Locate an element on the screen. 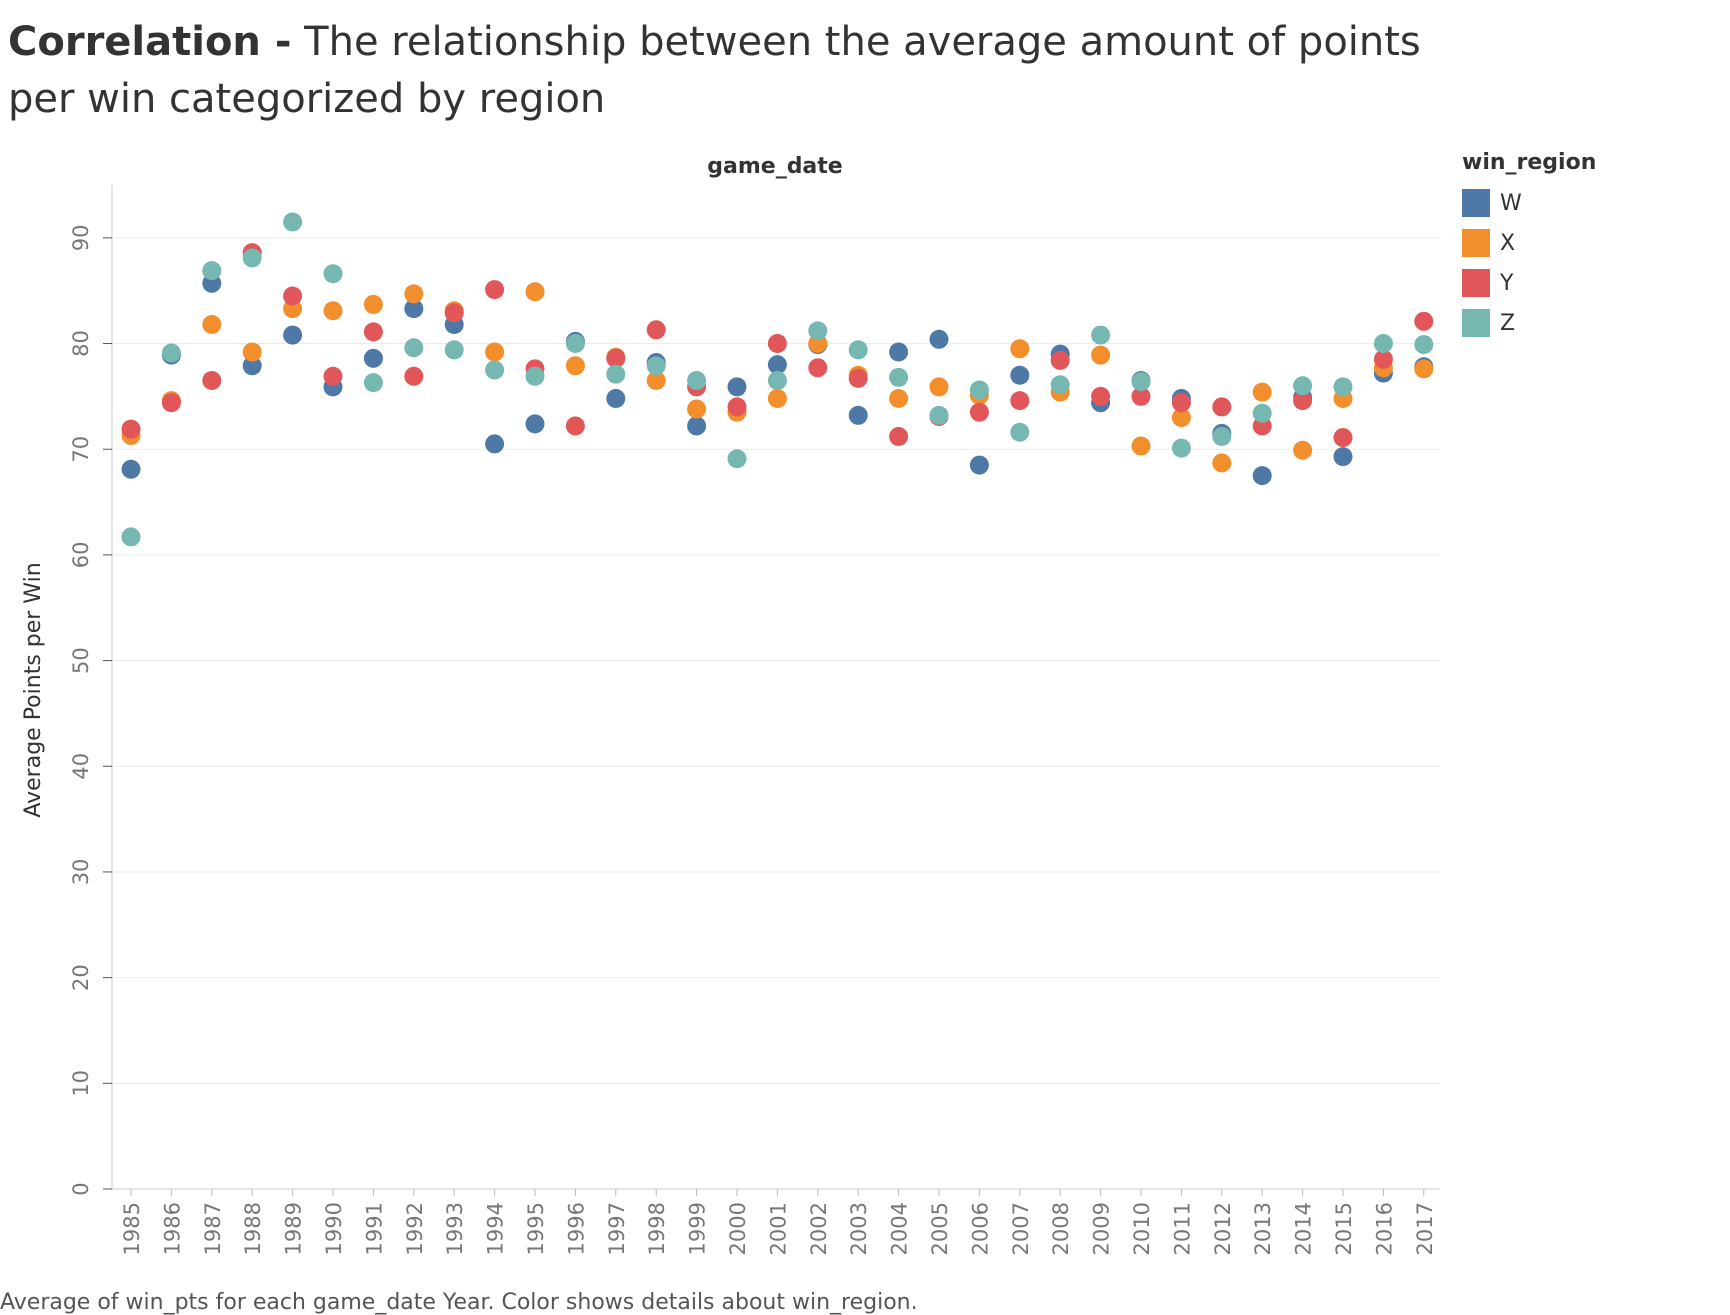 The image size is (1730, 1315). point-X-1987 is located at coordinates (212, 325).